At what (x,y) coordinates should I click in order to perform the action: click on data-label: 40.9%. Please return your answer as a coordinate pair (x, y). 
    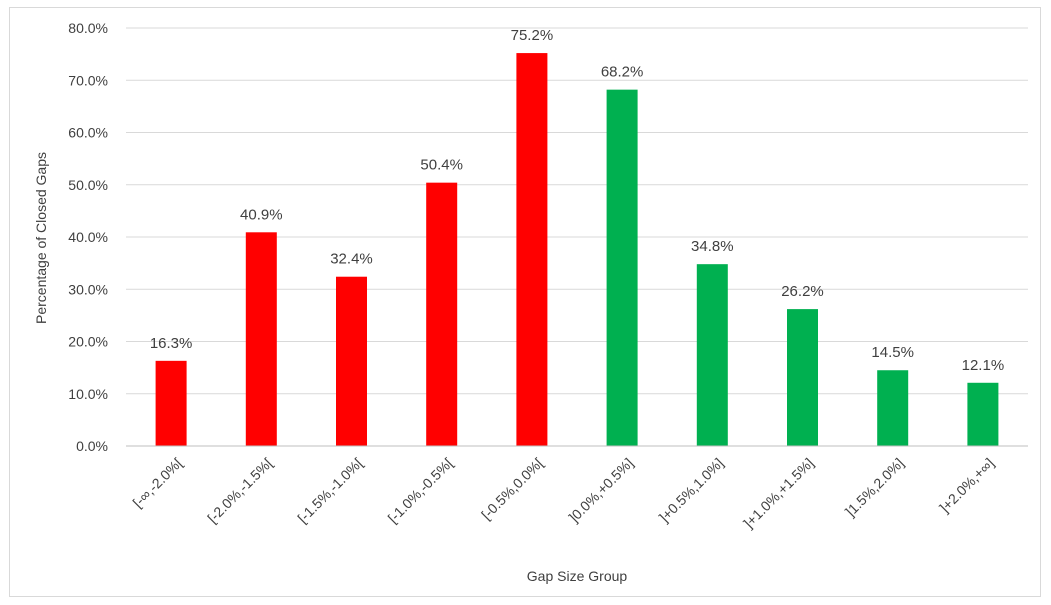
    Looking at the image, I should click on (261, 214).